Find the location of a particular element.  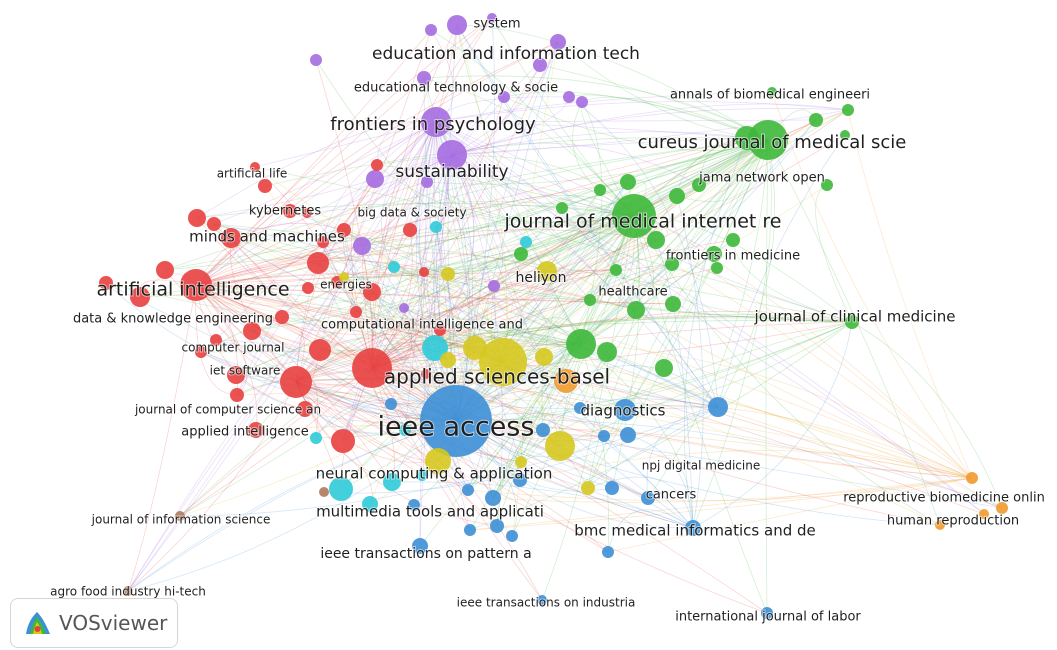

node-label-humrep: human reproduction is located at coordinates (953, 521).